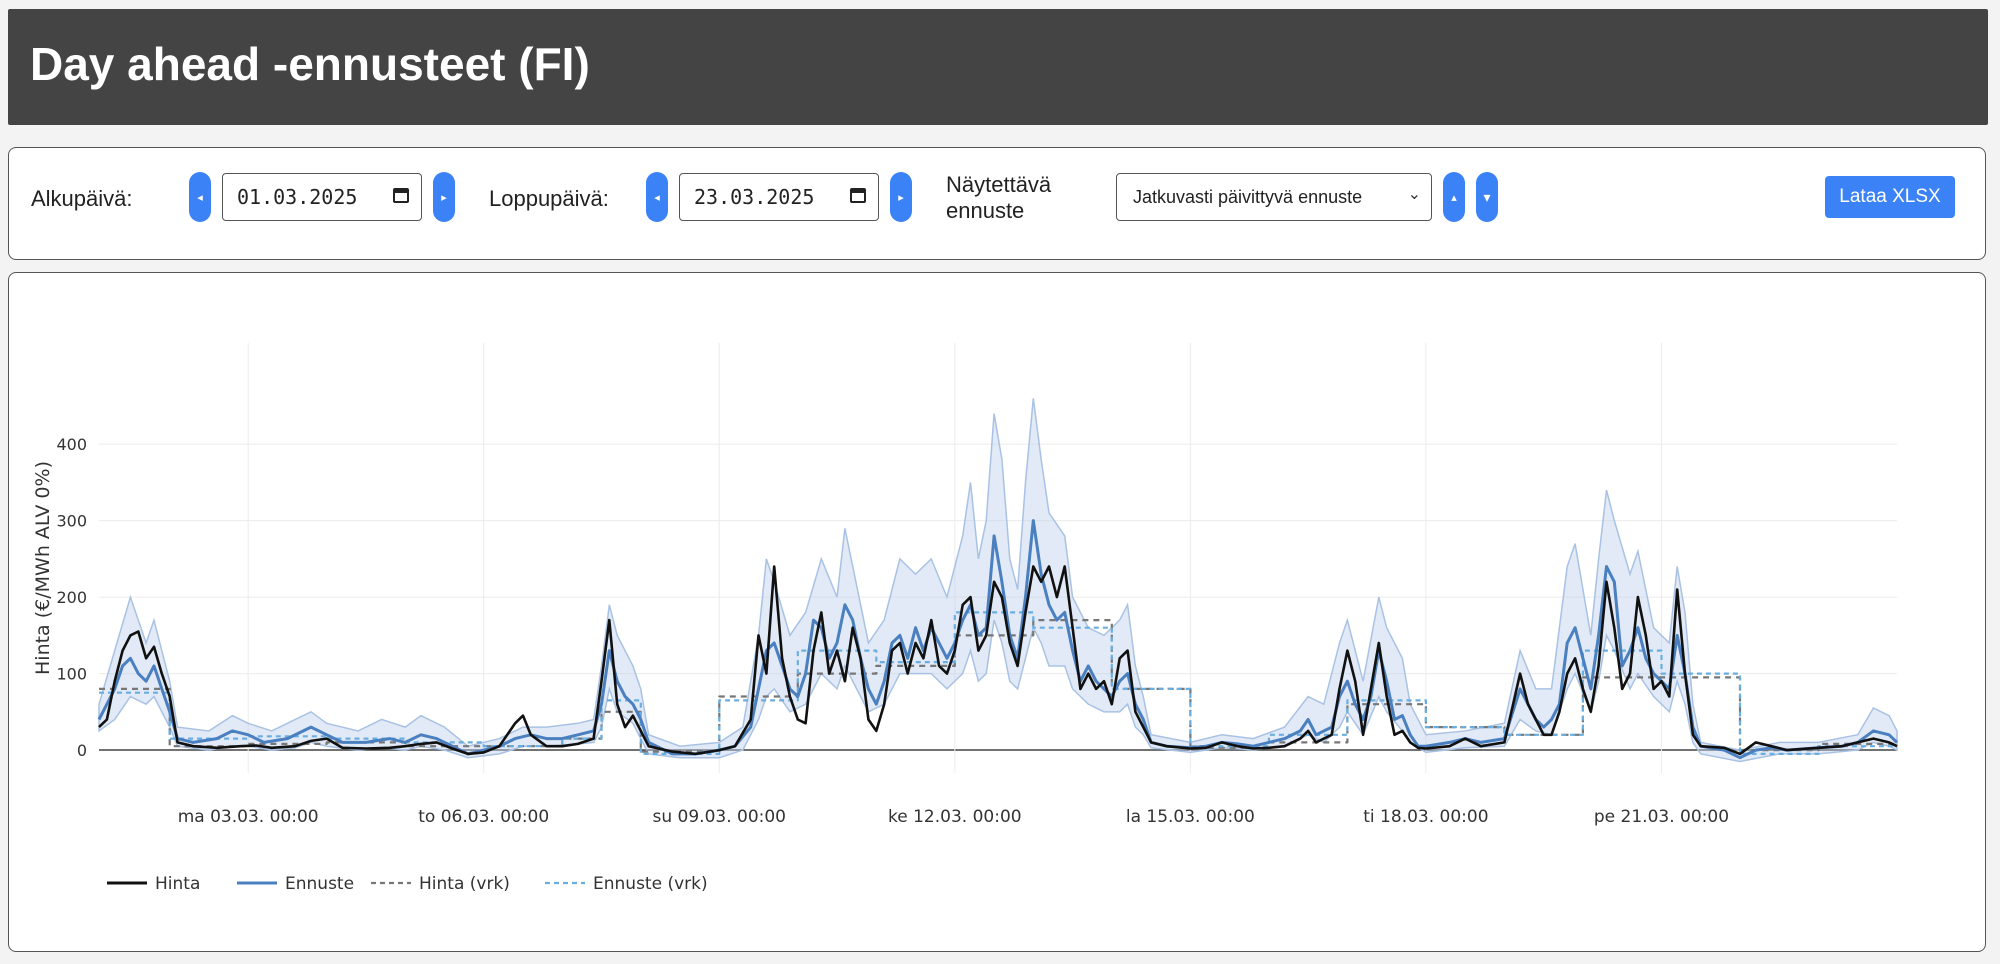 The height and width of the screenshot is (964, 2000). What do you see at coordinates (483, 817) in the screenshot?
I see `x-tick-label: to 06.03. 00:00` at bounding box center [483, 817].